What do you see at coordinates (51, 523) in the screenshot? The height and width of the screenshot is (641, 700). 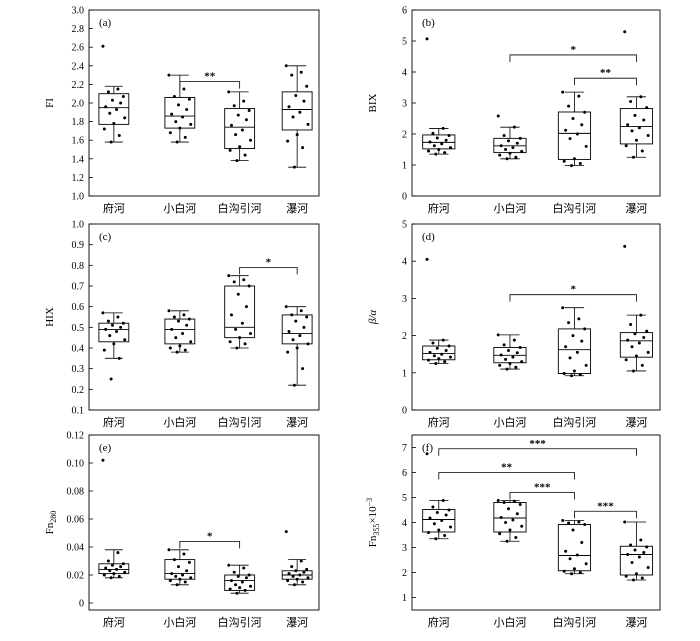 I see `y-axis-label: Fn280` at bounding box center [51, 523].